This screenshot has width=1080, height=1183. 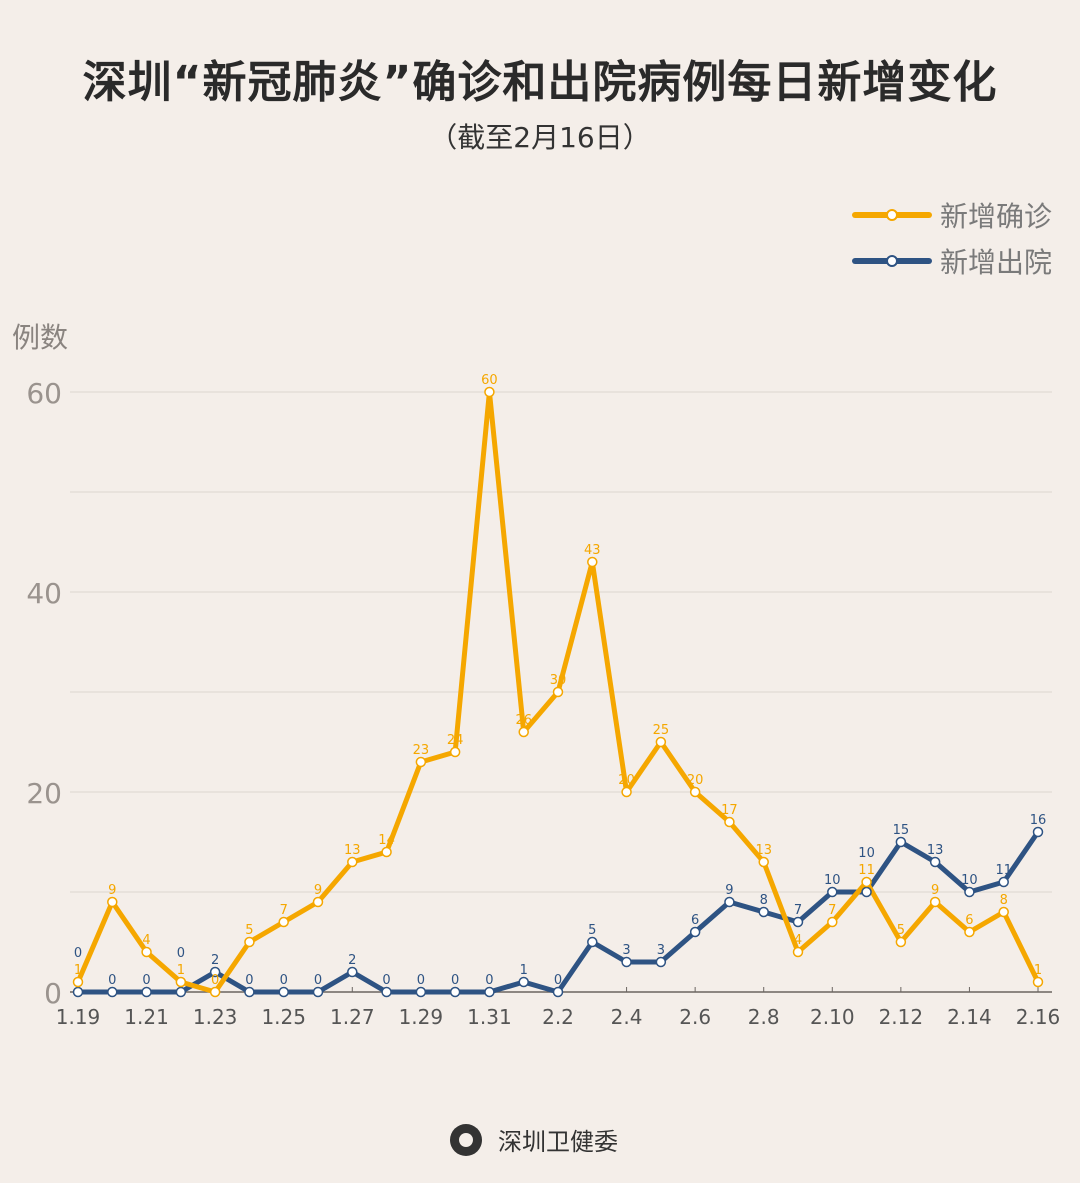 What do you see at coordinates (995, 262) in the screenshot?
I see `legend-label-discharged: 新增出院` at bounding box center [995, 262].